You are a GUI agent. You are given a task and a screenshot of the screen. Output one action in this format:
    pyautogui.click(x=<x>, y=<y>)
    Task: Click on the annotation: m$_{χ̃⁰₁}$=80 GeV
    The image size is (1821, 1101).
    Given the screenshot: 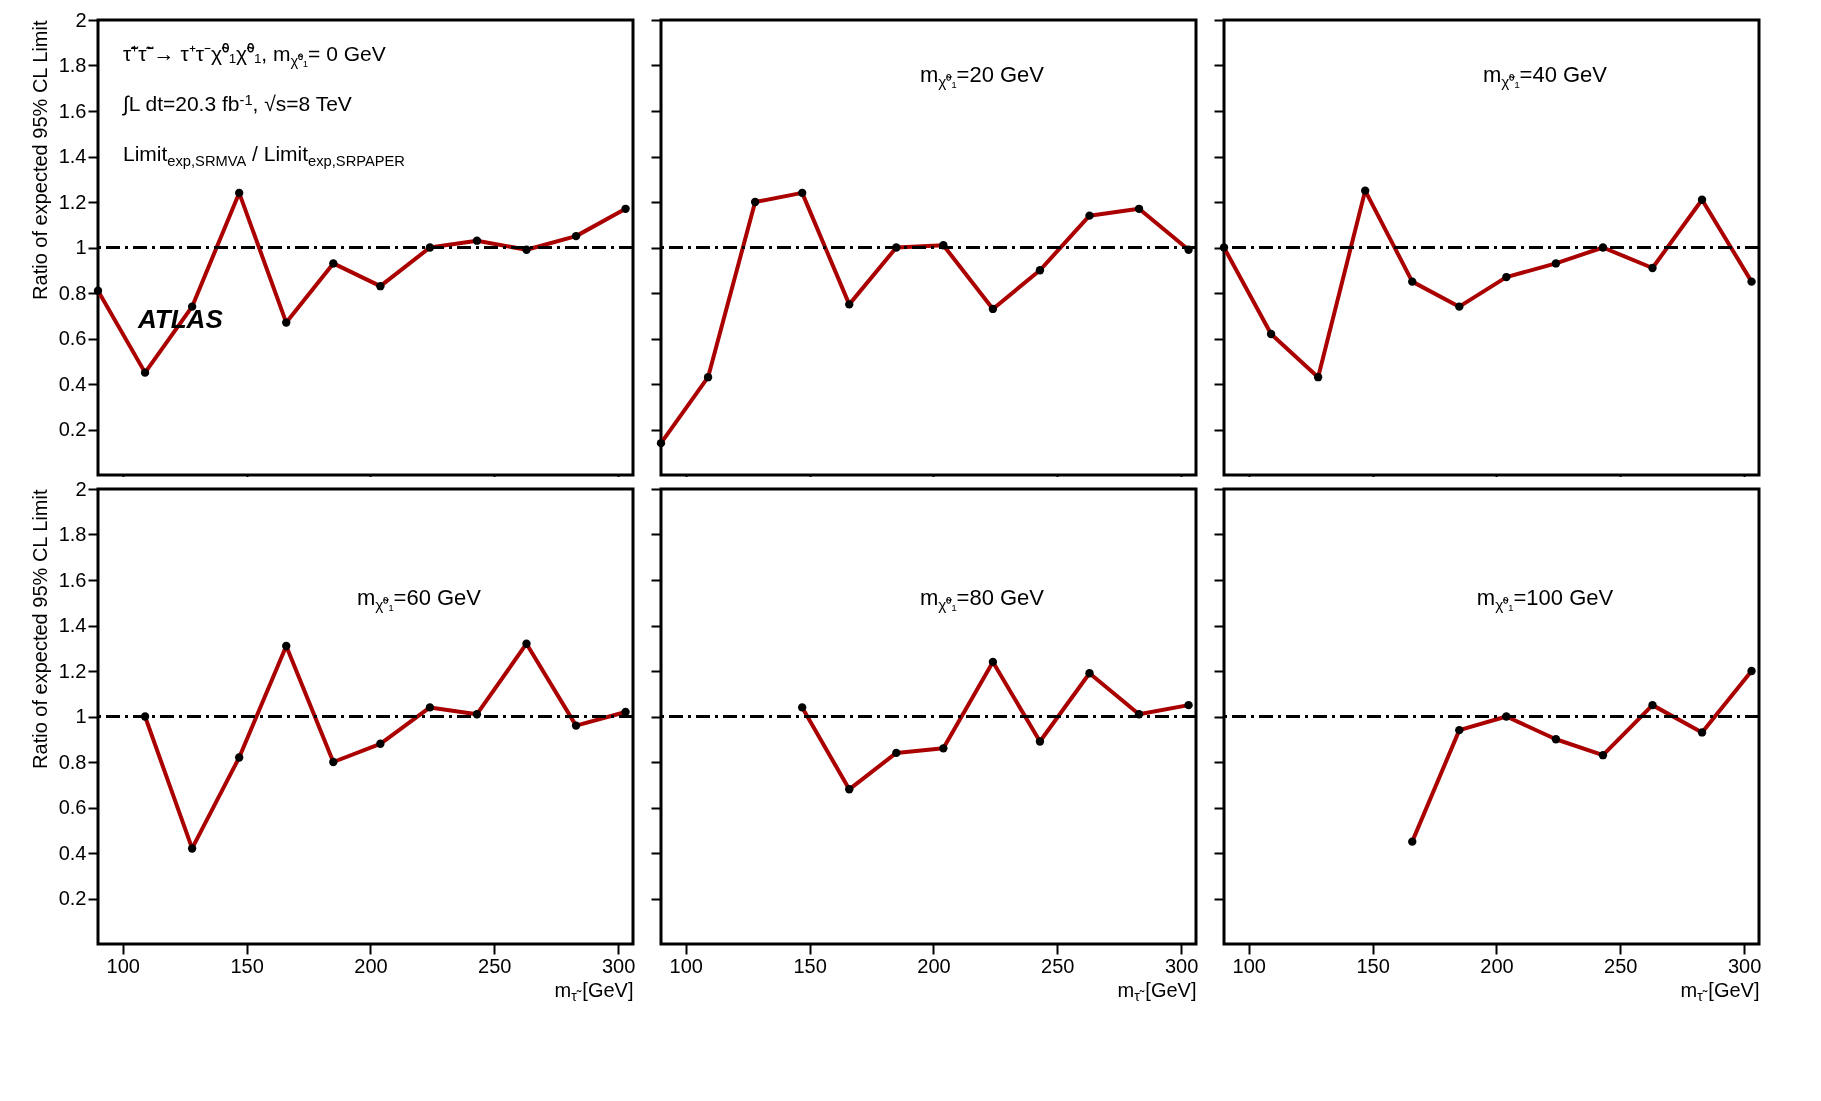 What is the action you would take?
    pyautogui.click(x=982, y=599)
    